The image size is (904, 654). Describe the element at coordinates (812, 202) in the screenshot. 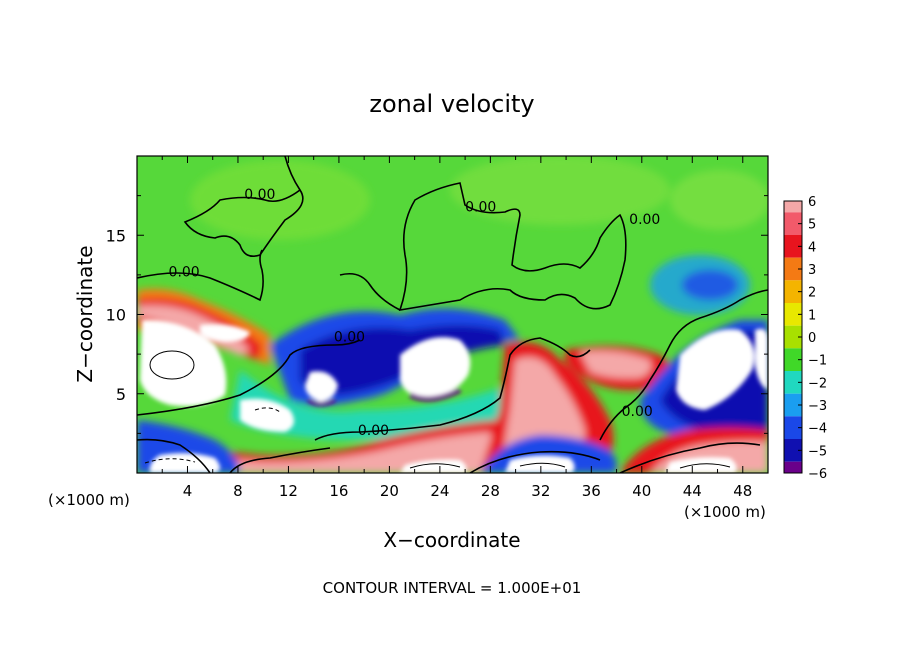

I see `colorbar-tick-label: 6` at that location.